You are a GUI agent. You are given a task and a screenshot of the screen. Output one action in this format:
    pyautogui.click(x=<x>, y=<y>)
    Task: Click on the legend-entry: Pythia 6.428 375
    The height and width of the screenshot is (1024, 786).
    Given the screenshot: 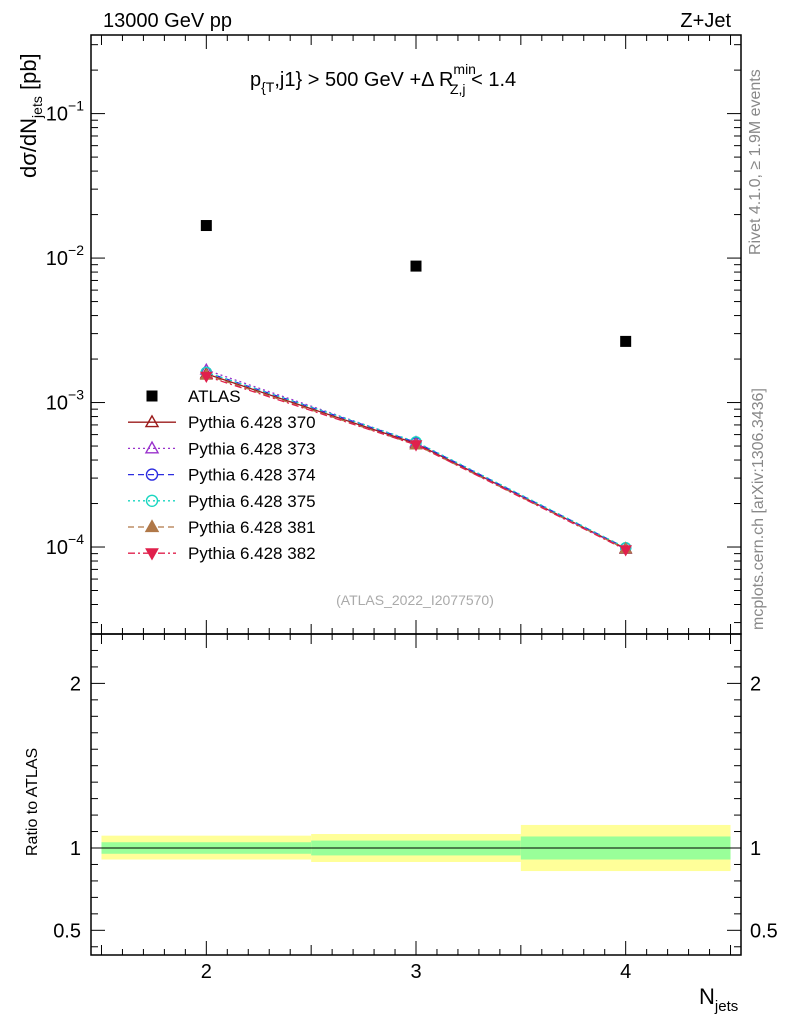 What is the action you would take?
    pyautogui.click(x=222, y=501)
    